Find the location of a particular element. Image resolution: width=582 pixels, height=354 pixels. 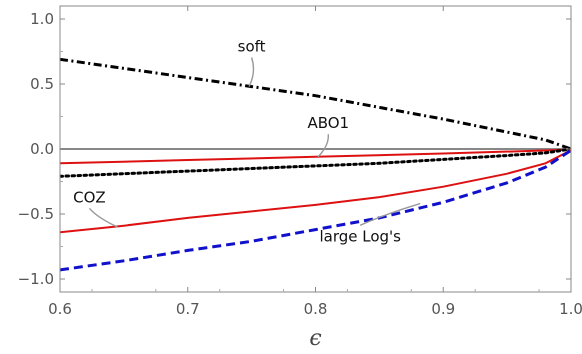

y-tick-label-4: 0.5 is located at coordinates (42, 84).